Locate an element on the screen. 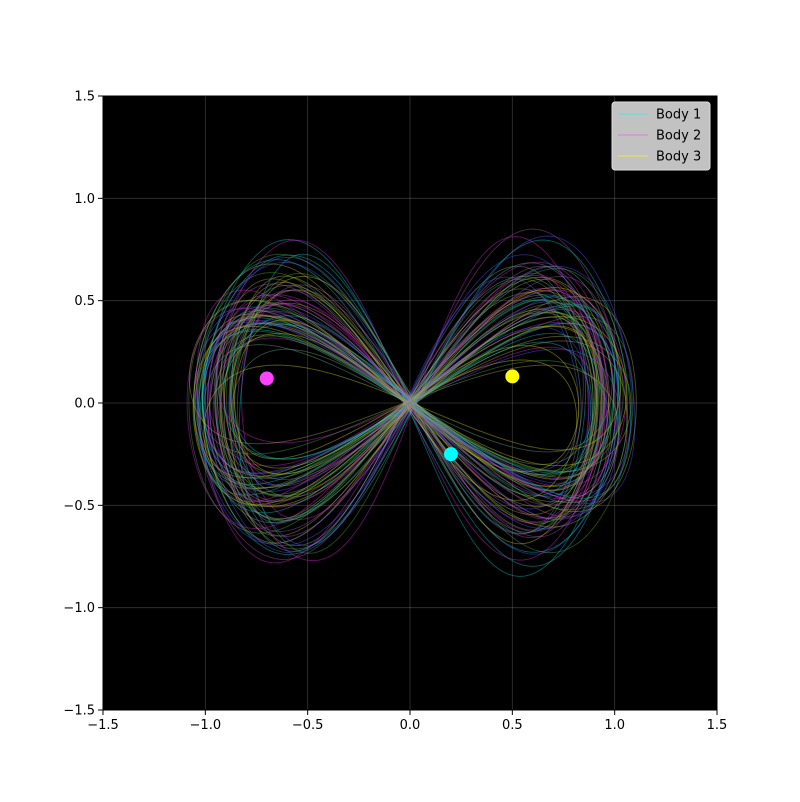 The image size is (800, 802). y-tick-label: −1.0 is located at coordinates (79, 608).